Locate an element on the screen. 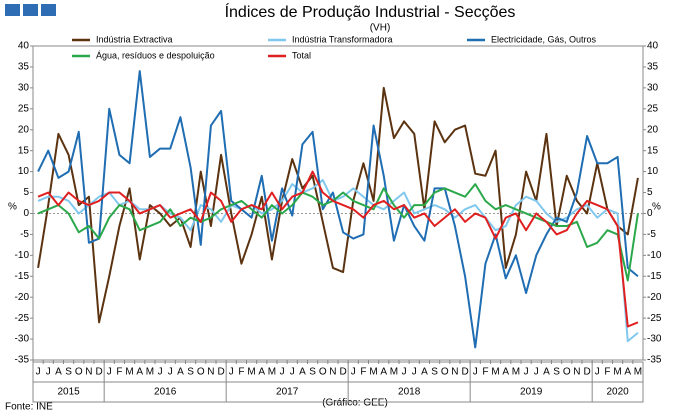 The image size is (680, 415). y2-tick-label: 20 is located at coordinates (653, 129).